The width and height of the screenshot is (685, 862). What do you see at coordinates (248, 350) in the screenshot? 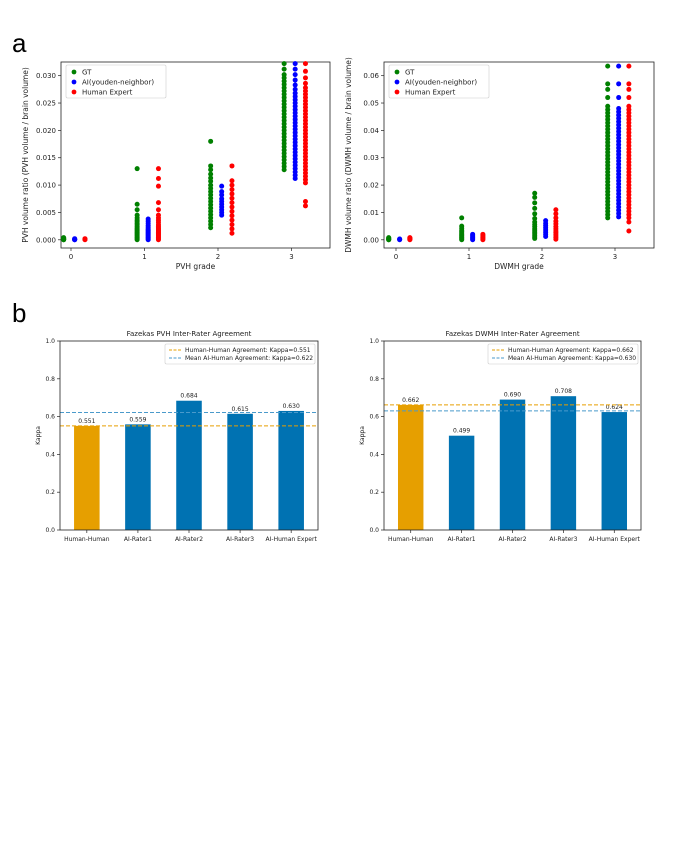
I see `legend-label: Human-Human Agreement: Kappa=0.551` at bounding box center [248, 350].